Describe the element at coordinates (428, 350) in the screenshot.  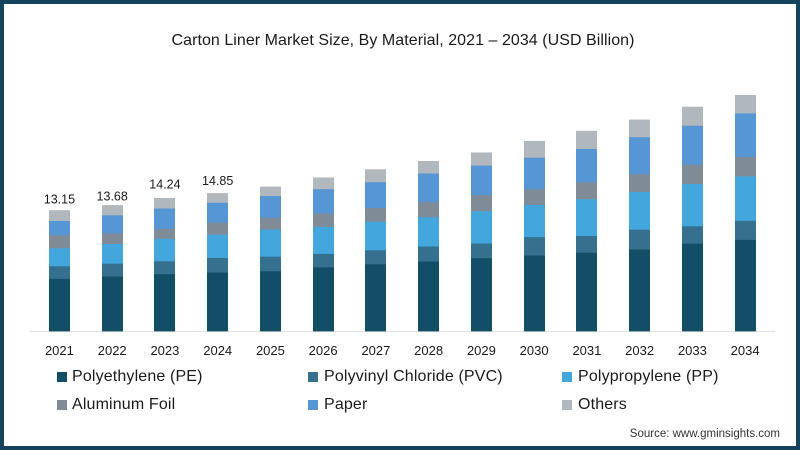
I see `svg-text: 2028` at that location.